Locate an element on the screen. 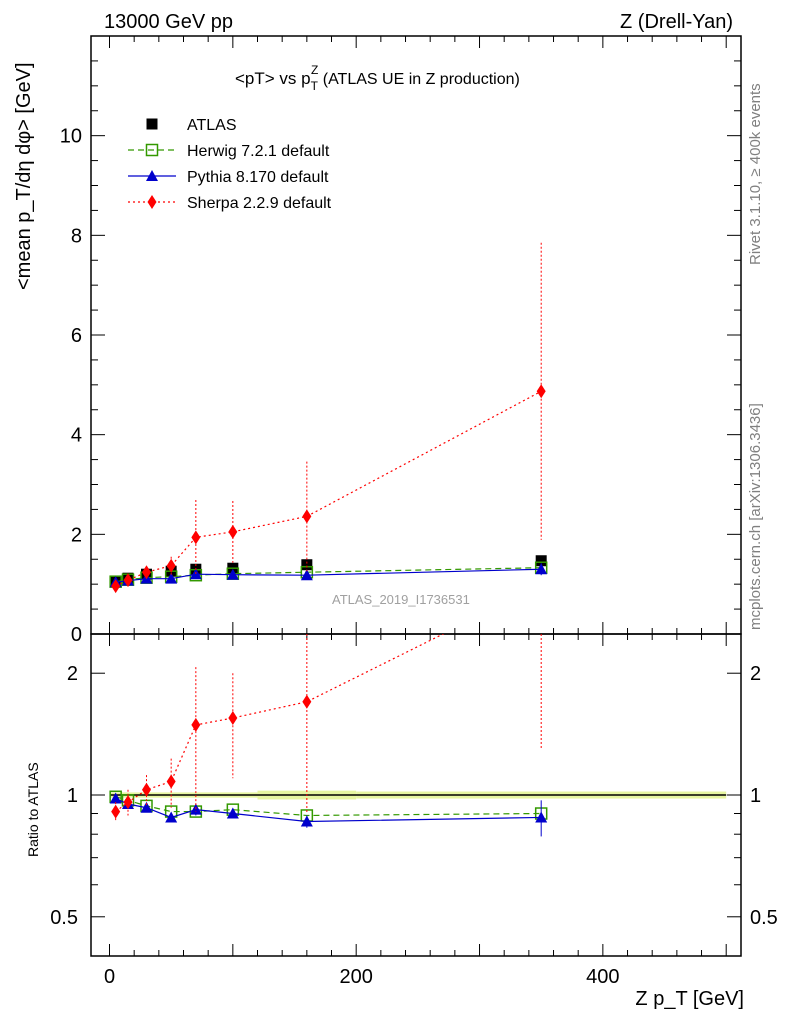  ratio-tick-label: 1 is located at coordinates (72, 796).